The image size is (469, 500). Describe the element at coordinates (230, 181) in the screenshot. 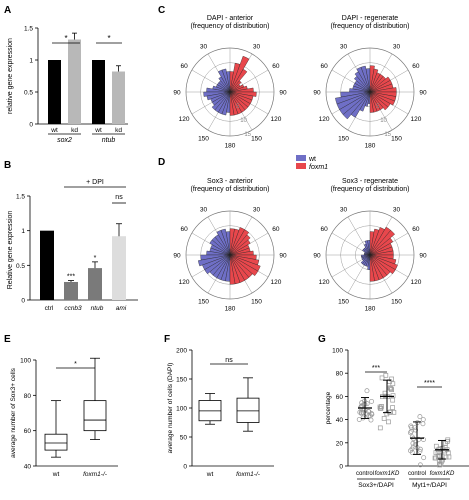

I see `panel-d-anterior-title: Sox3 - anterior` at that location.